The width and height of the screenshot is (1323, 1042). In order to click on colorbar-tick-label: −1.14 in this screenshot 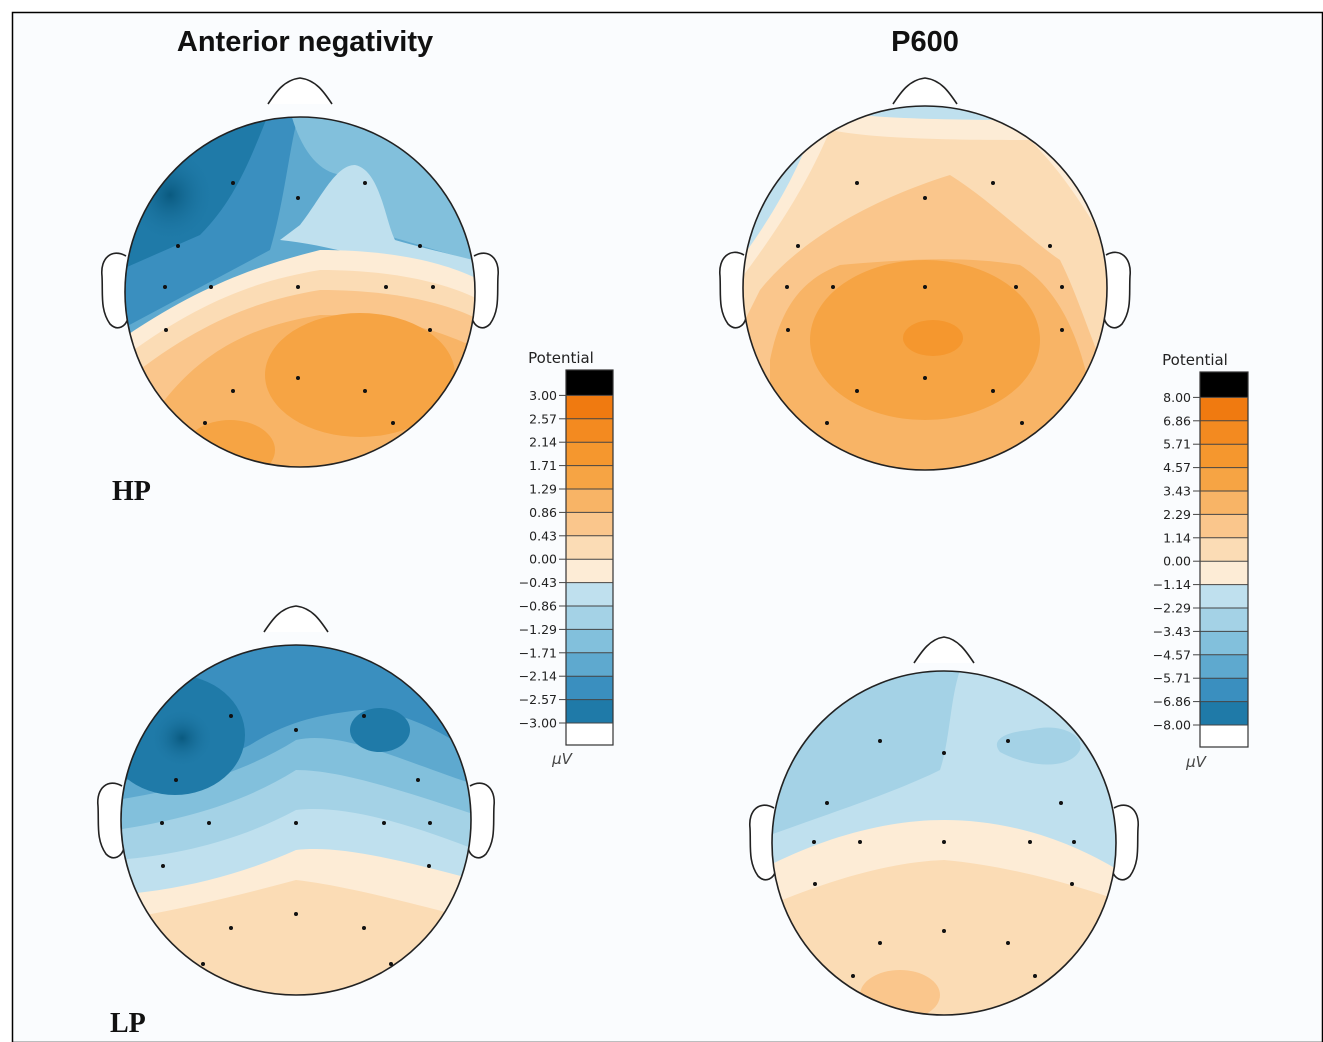, I will do `click(1172, 584)`.